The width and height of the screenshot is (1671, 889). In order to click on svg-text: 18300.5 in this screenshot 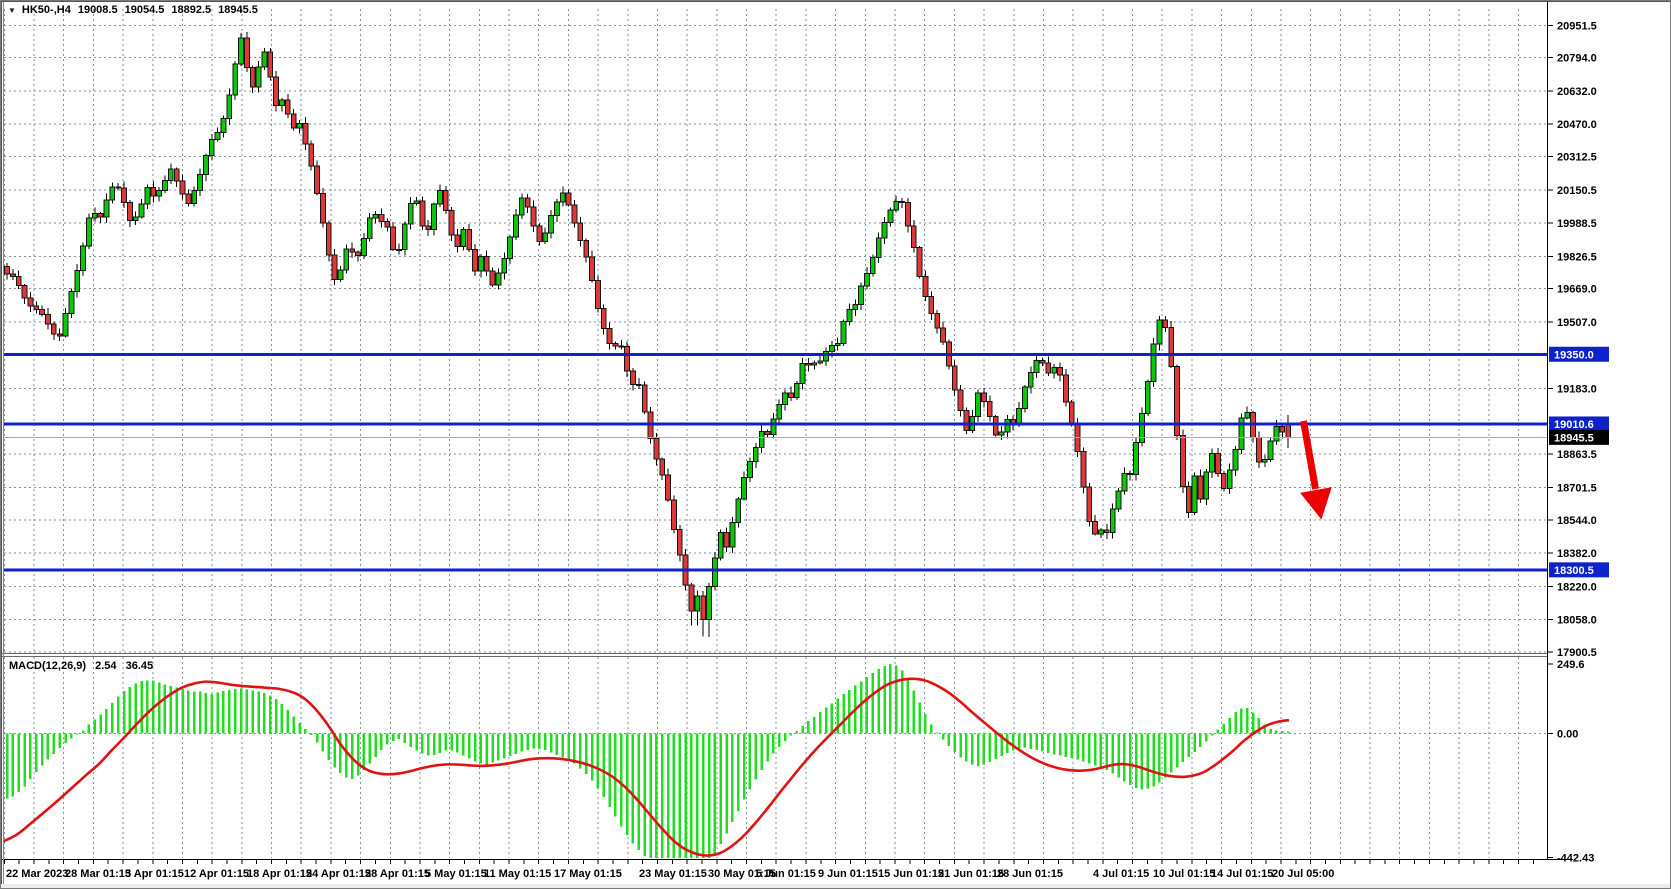, I will do `click(1574, 571)`.